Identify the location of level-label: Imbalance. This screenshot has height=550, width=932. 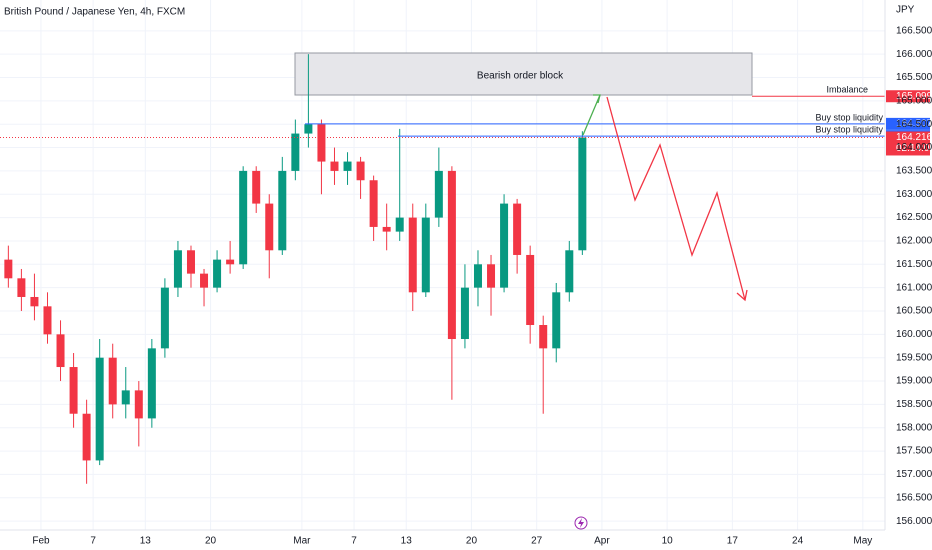
(847, 90).